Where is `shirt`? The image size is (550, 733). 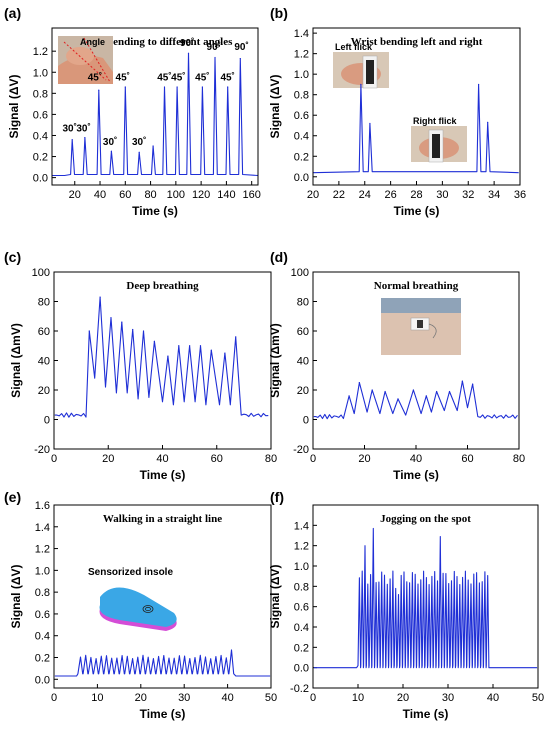
shirt is located at coordinates (421, 305).